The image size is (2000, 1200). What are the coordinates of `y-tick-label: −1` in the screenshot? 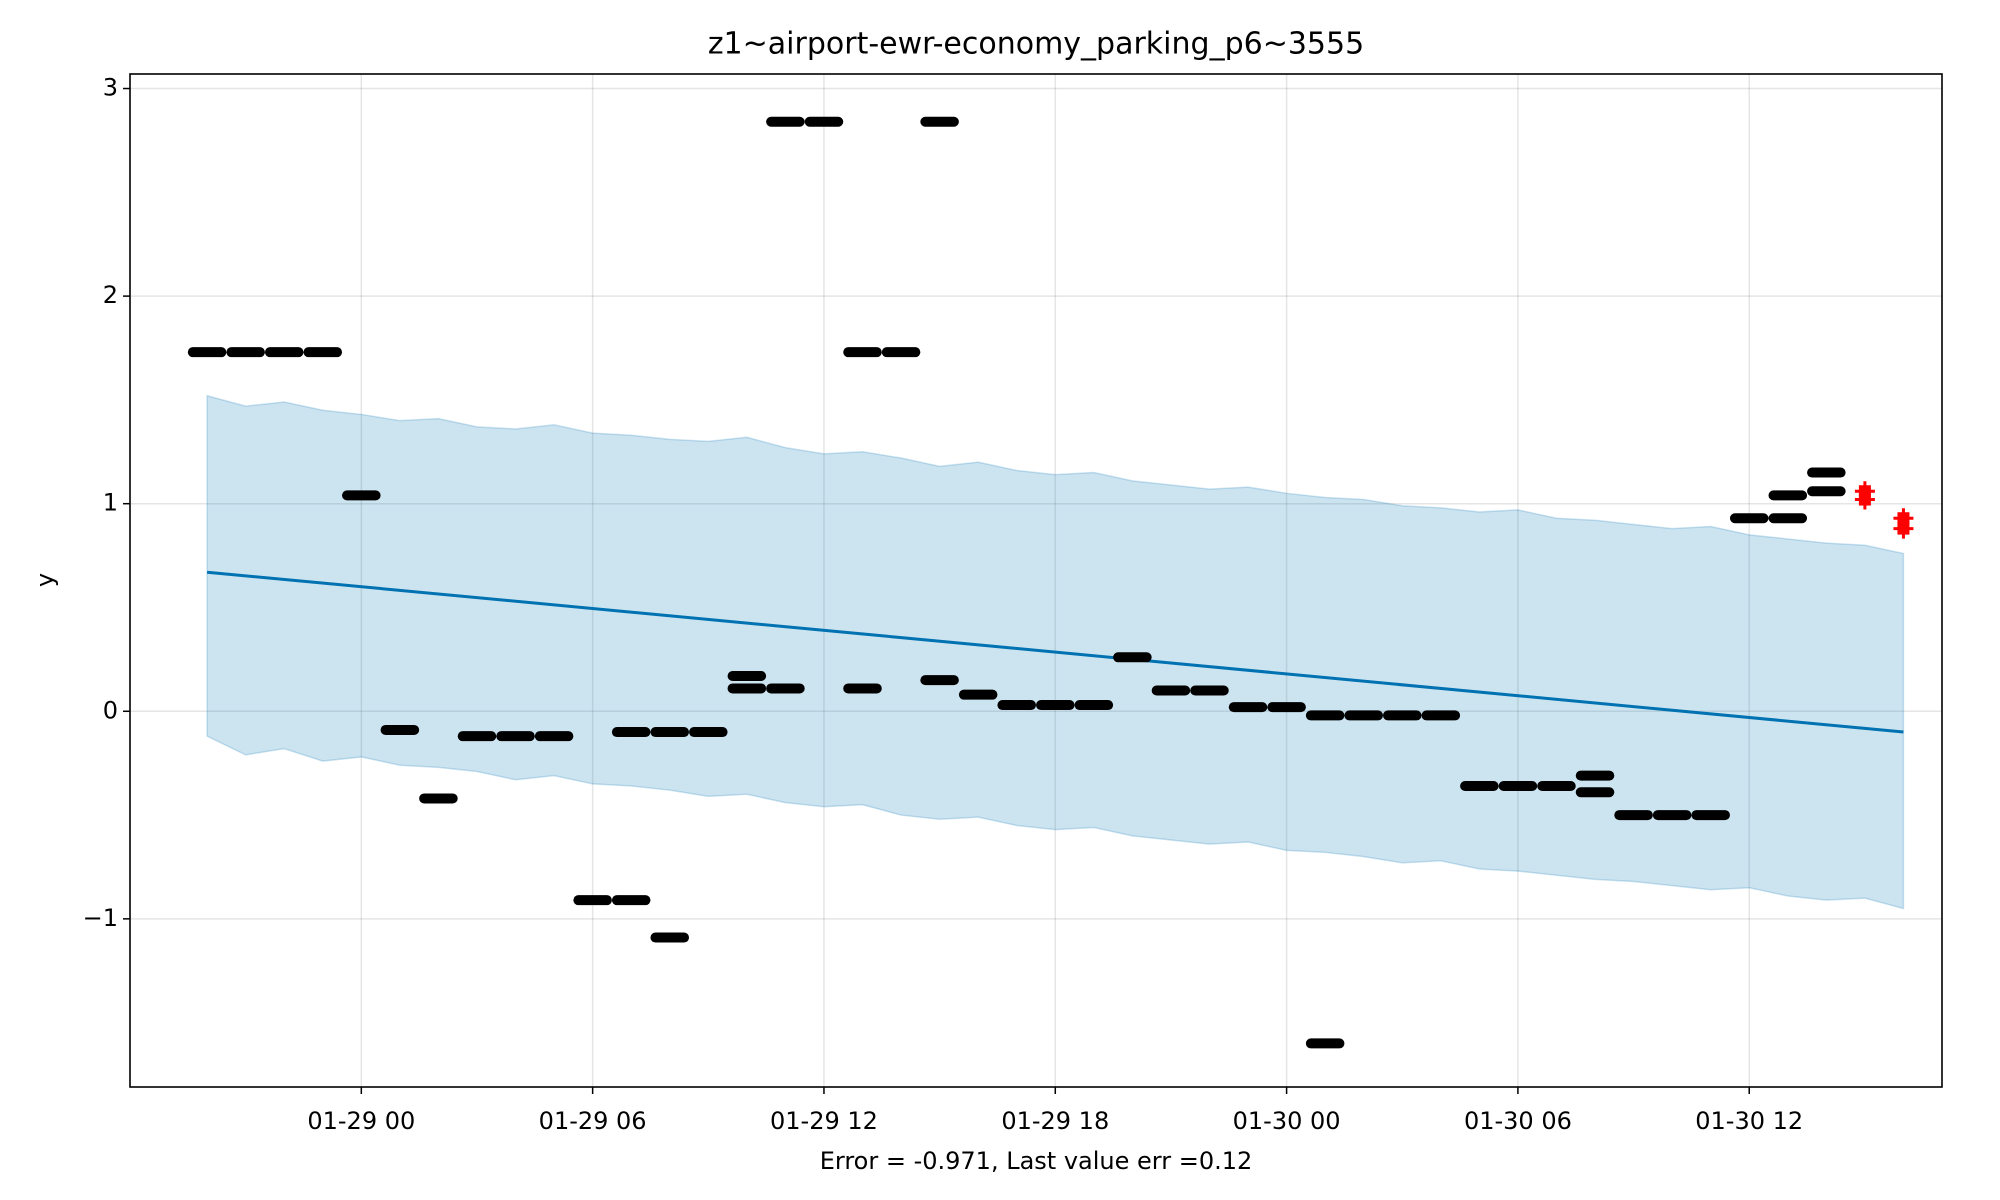 It's located at (100, 918).